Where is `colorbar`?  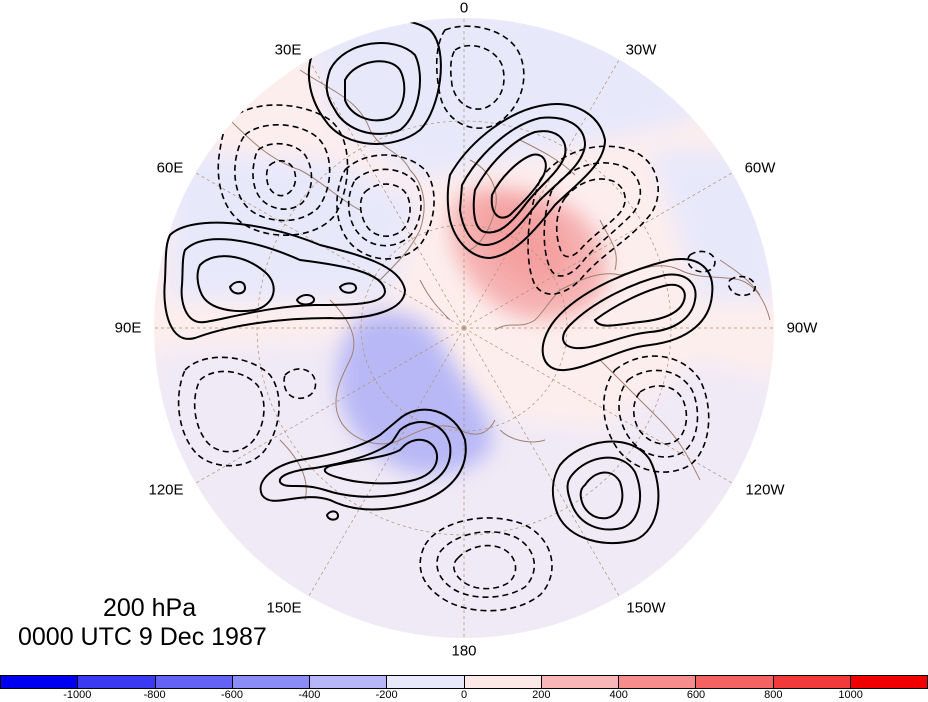 colorbar is located at coordinates (464, 682).